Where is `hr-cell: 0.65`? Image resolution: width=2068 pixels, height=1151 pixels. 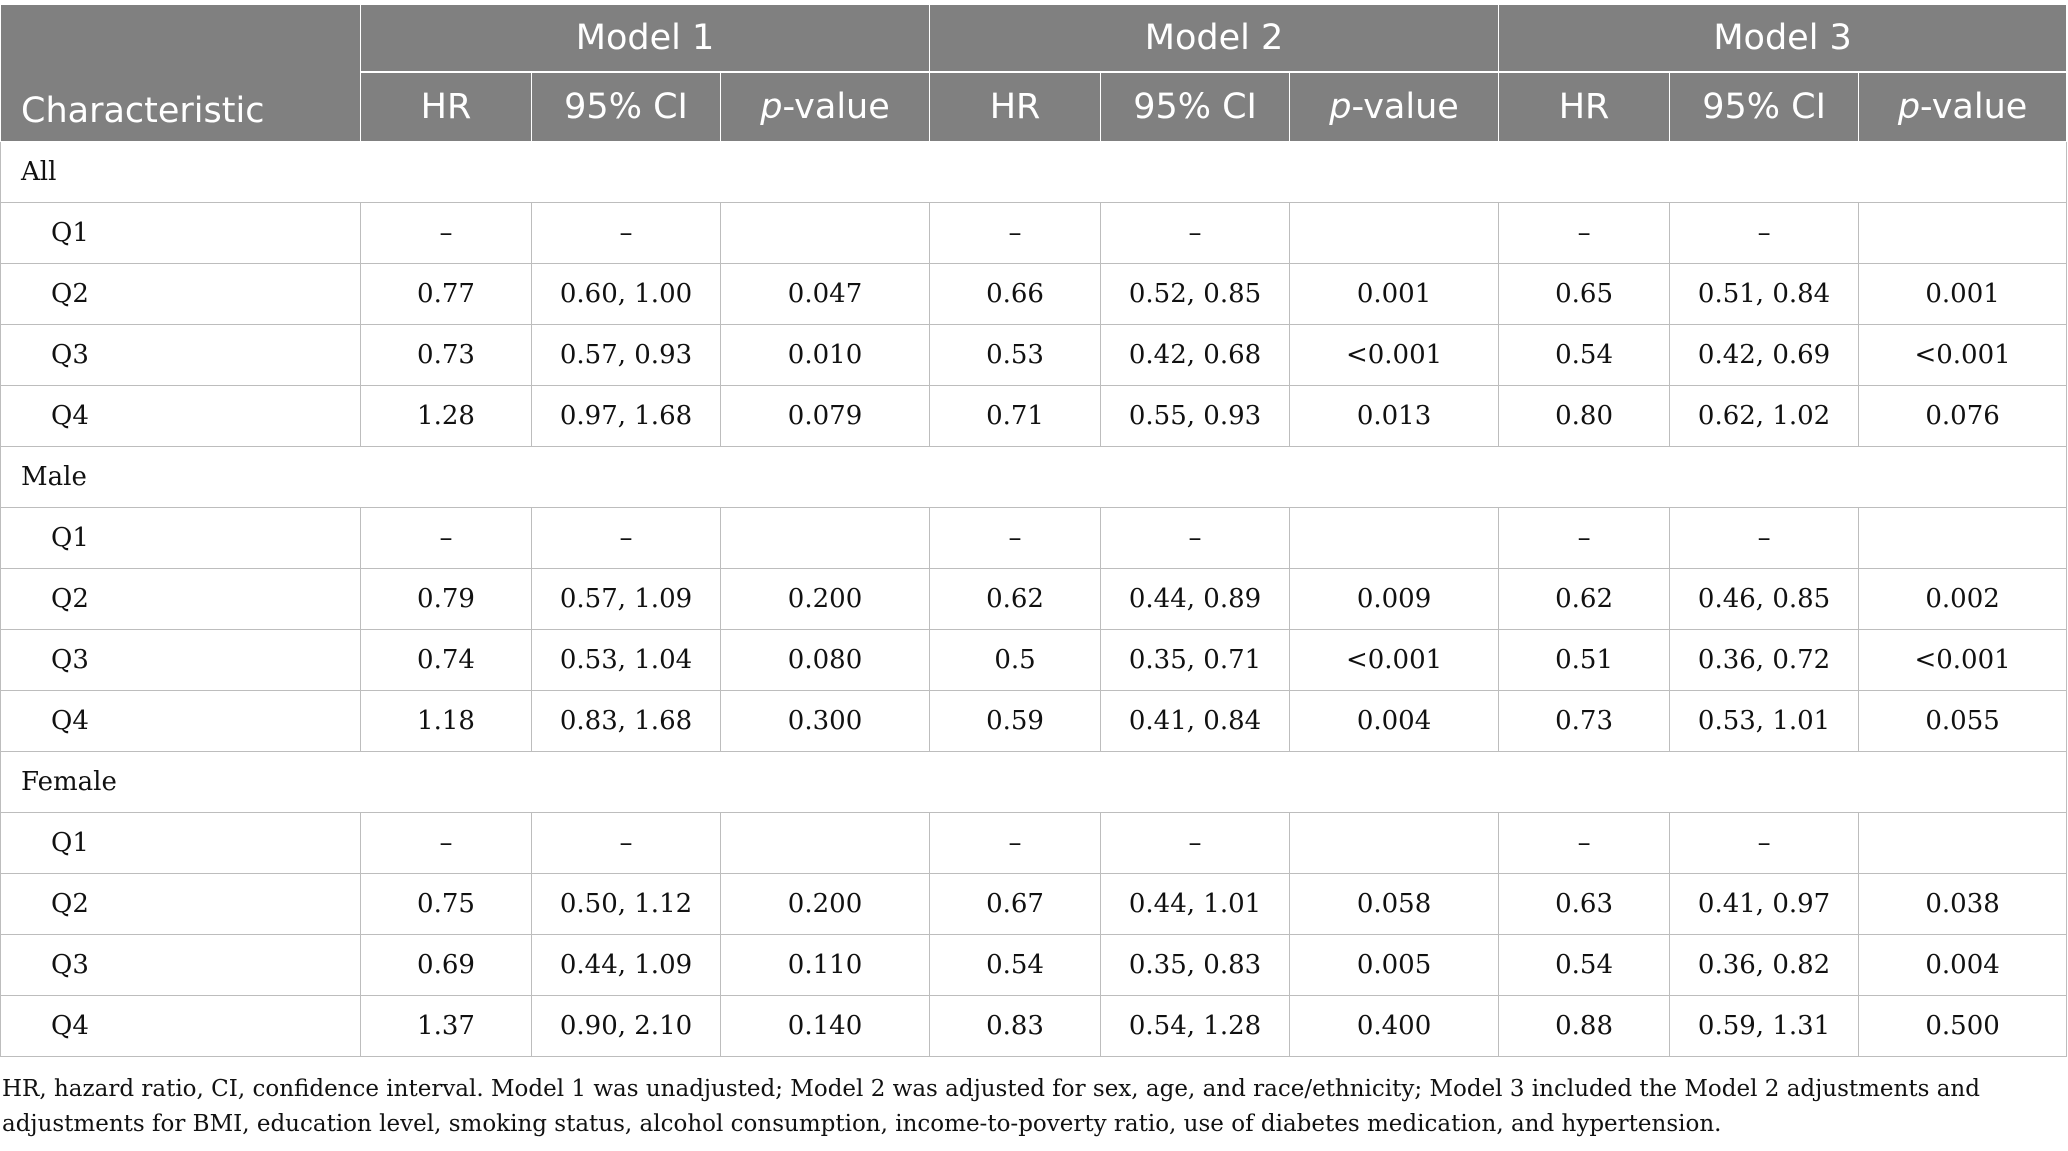 hr-cell: 0.65 is located at coordinates (1584, 294).